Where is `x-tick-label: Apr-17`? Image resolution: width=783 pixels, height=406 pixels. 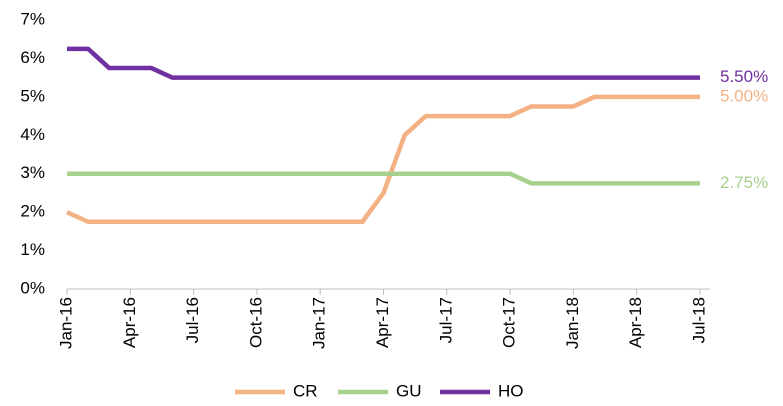
x-tick-label: Apr-17 is located at coordinates (382, 322).